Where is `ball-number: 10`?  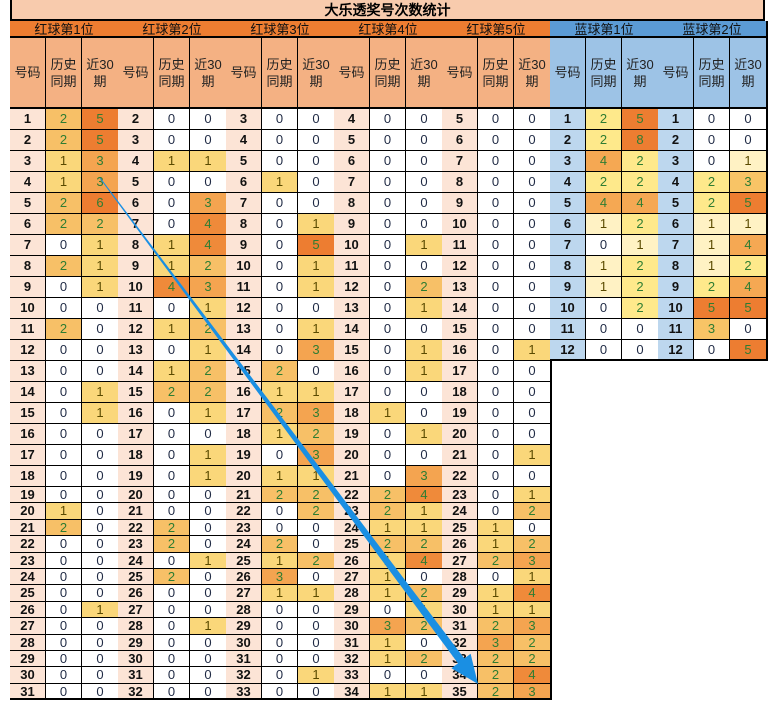 ball-number: 10 is located at coordinates (136, 287).